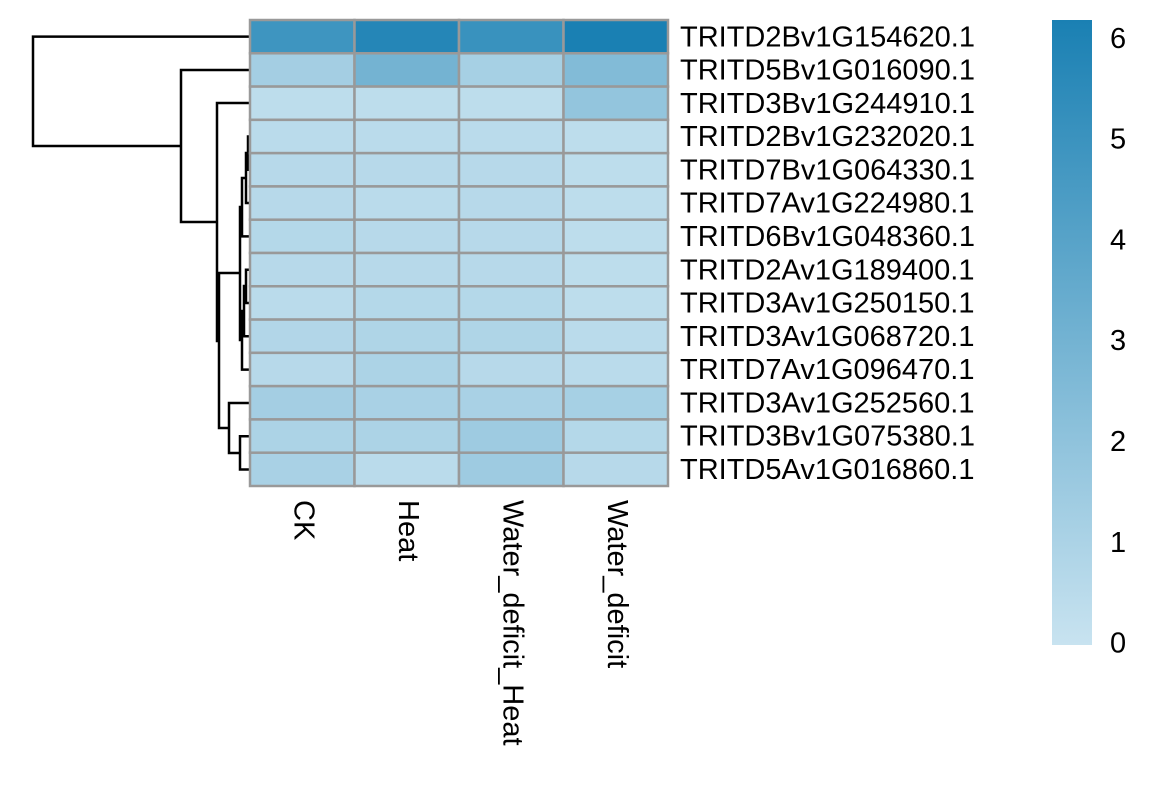  I want to click on row-label: TRITD3Av1G252560.1, so click(827, 403).